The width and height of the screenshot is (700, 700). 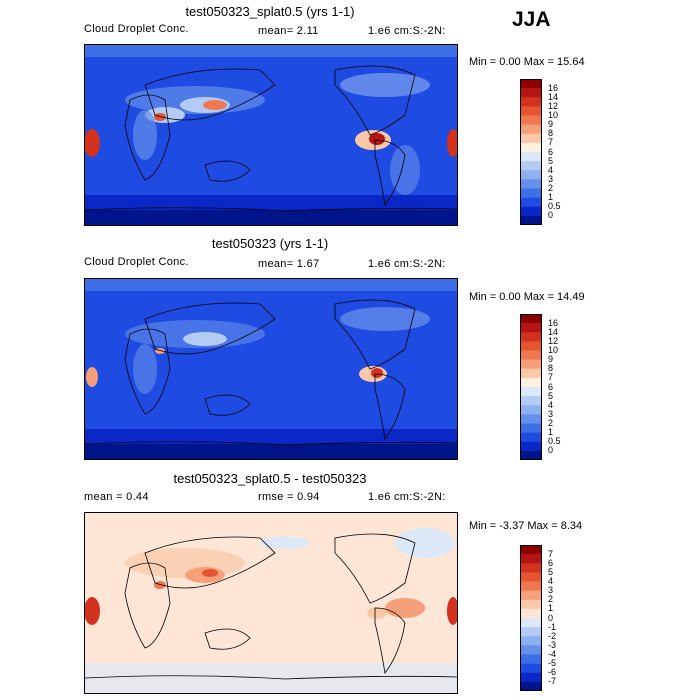 I want to click on panel1-variable-label: Cloud Droplet Conc., so click(x=136, y=29).